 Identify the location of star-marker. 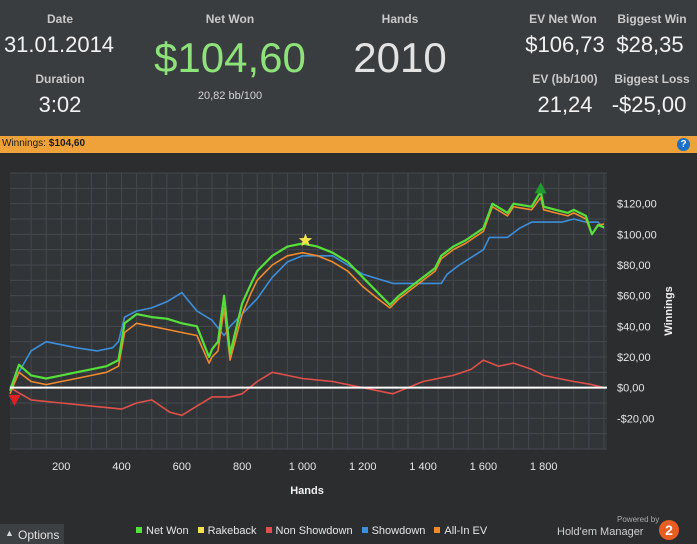
(305, 240).